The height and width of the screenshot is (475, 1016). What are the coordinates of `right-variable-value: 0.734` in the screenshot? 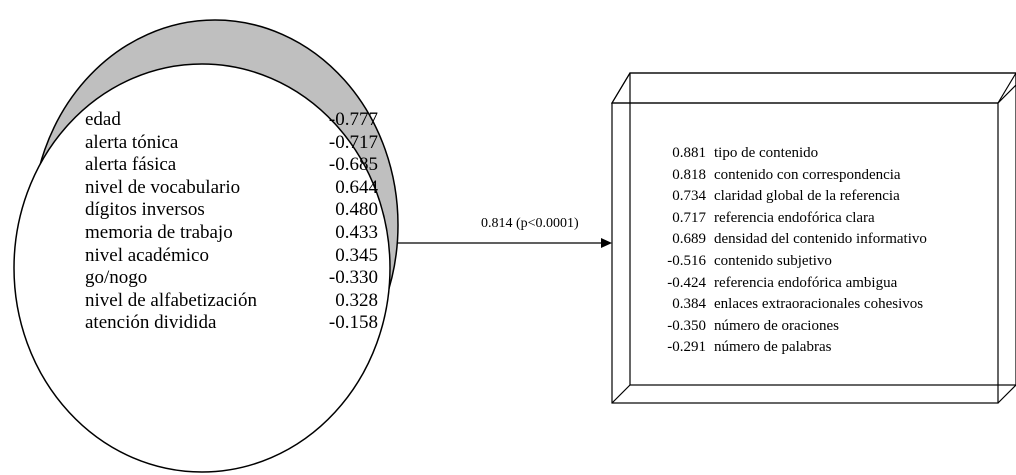 It's located at (689, 196).